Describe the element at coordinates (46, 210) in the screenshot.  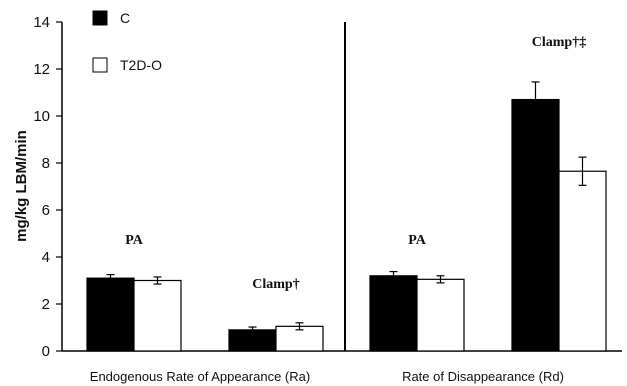
I see `y-tick-label: 6` at that location.